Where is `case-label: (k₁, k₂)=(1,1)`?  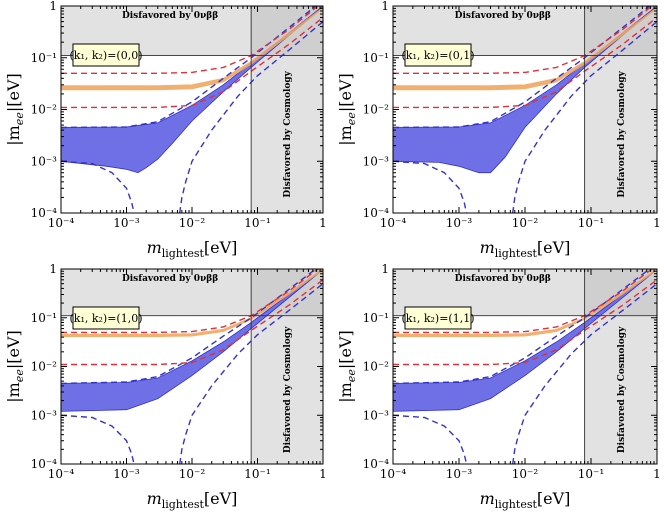
case-label: (k₁, k₂)=(1,1) is located at coordinates (437, 318).